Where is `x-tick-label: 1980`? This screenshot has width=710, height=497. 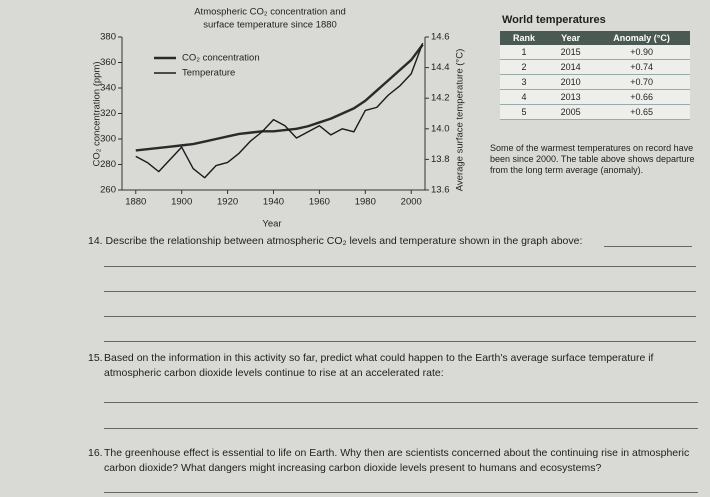
x-tick-label: 1980 is located at coordinates (365, 202).